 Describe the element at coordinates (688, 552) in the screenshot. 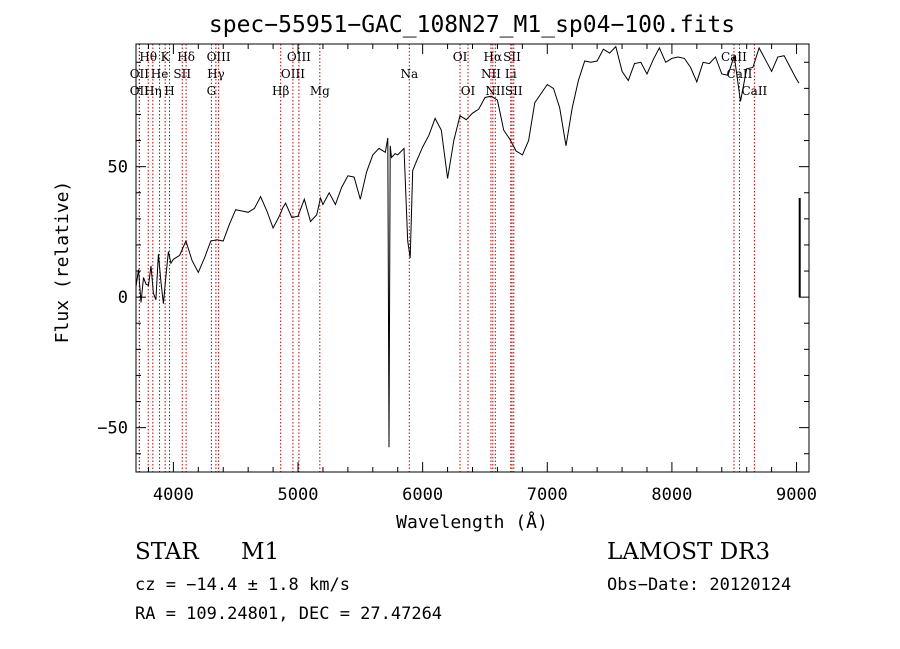

I see `survey-name: LAMOST DR3` at that location.